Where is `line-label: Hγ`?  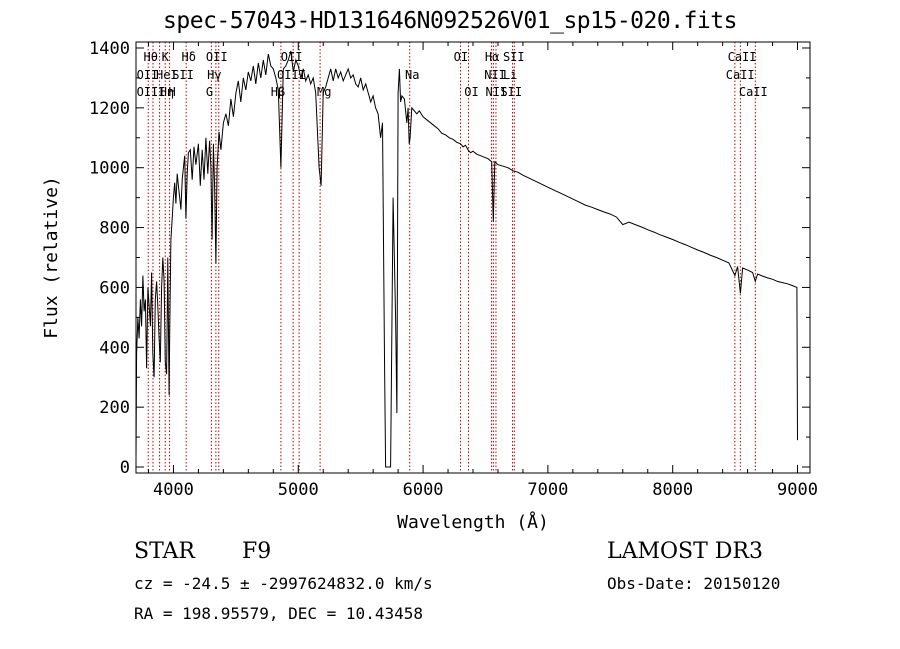
line-label: Hγ is located at coordinates (214, 75).